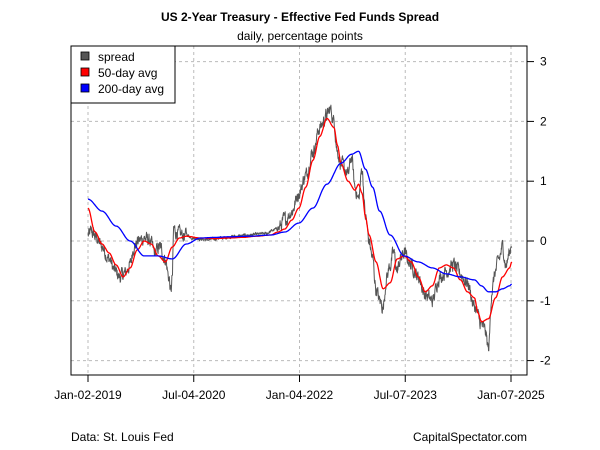 The height and width of the screenshot is (450, 600). Describe the element at coordinates (122, 437) in the screenshot. I see `source-label: Data: St. Louis Fed` at that location.